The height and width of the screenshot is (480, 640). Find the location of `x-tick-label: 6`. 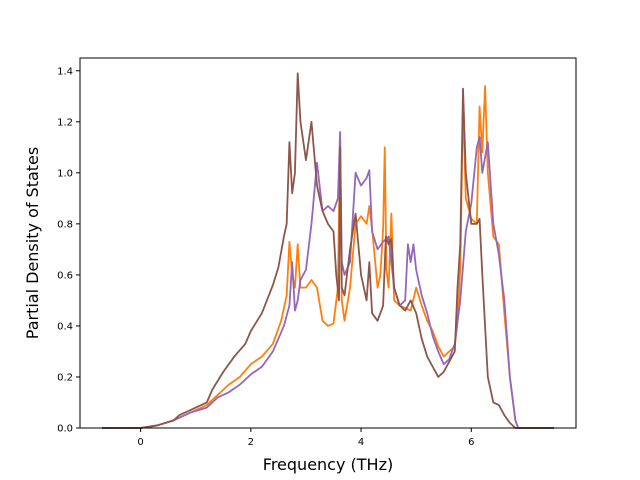

x-tick-label: 6 is located at coordinates (471, 442).